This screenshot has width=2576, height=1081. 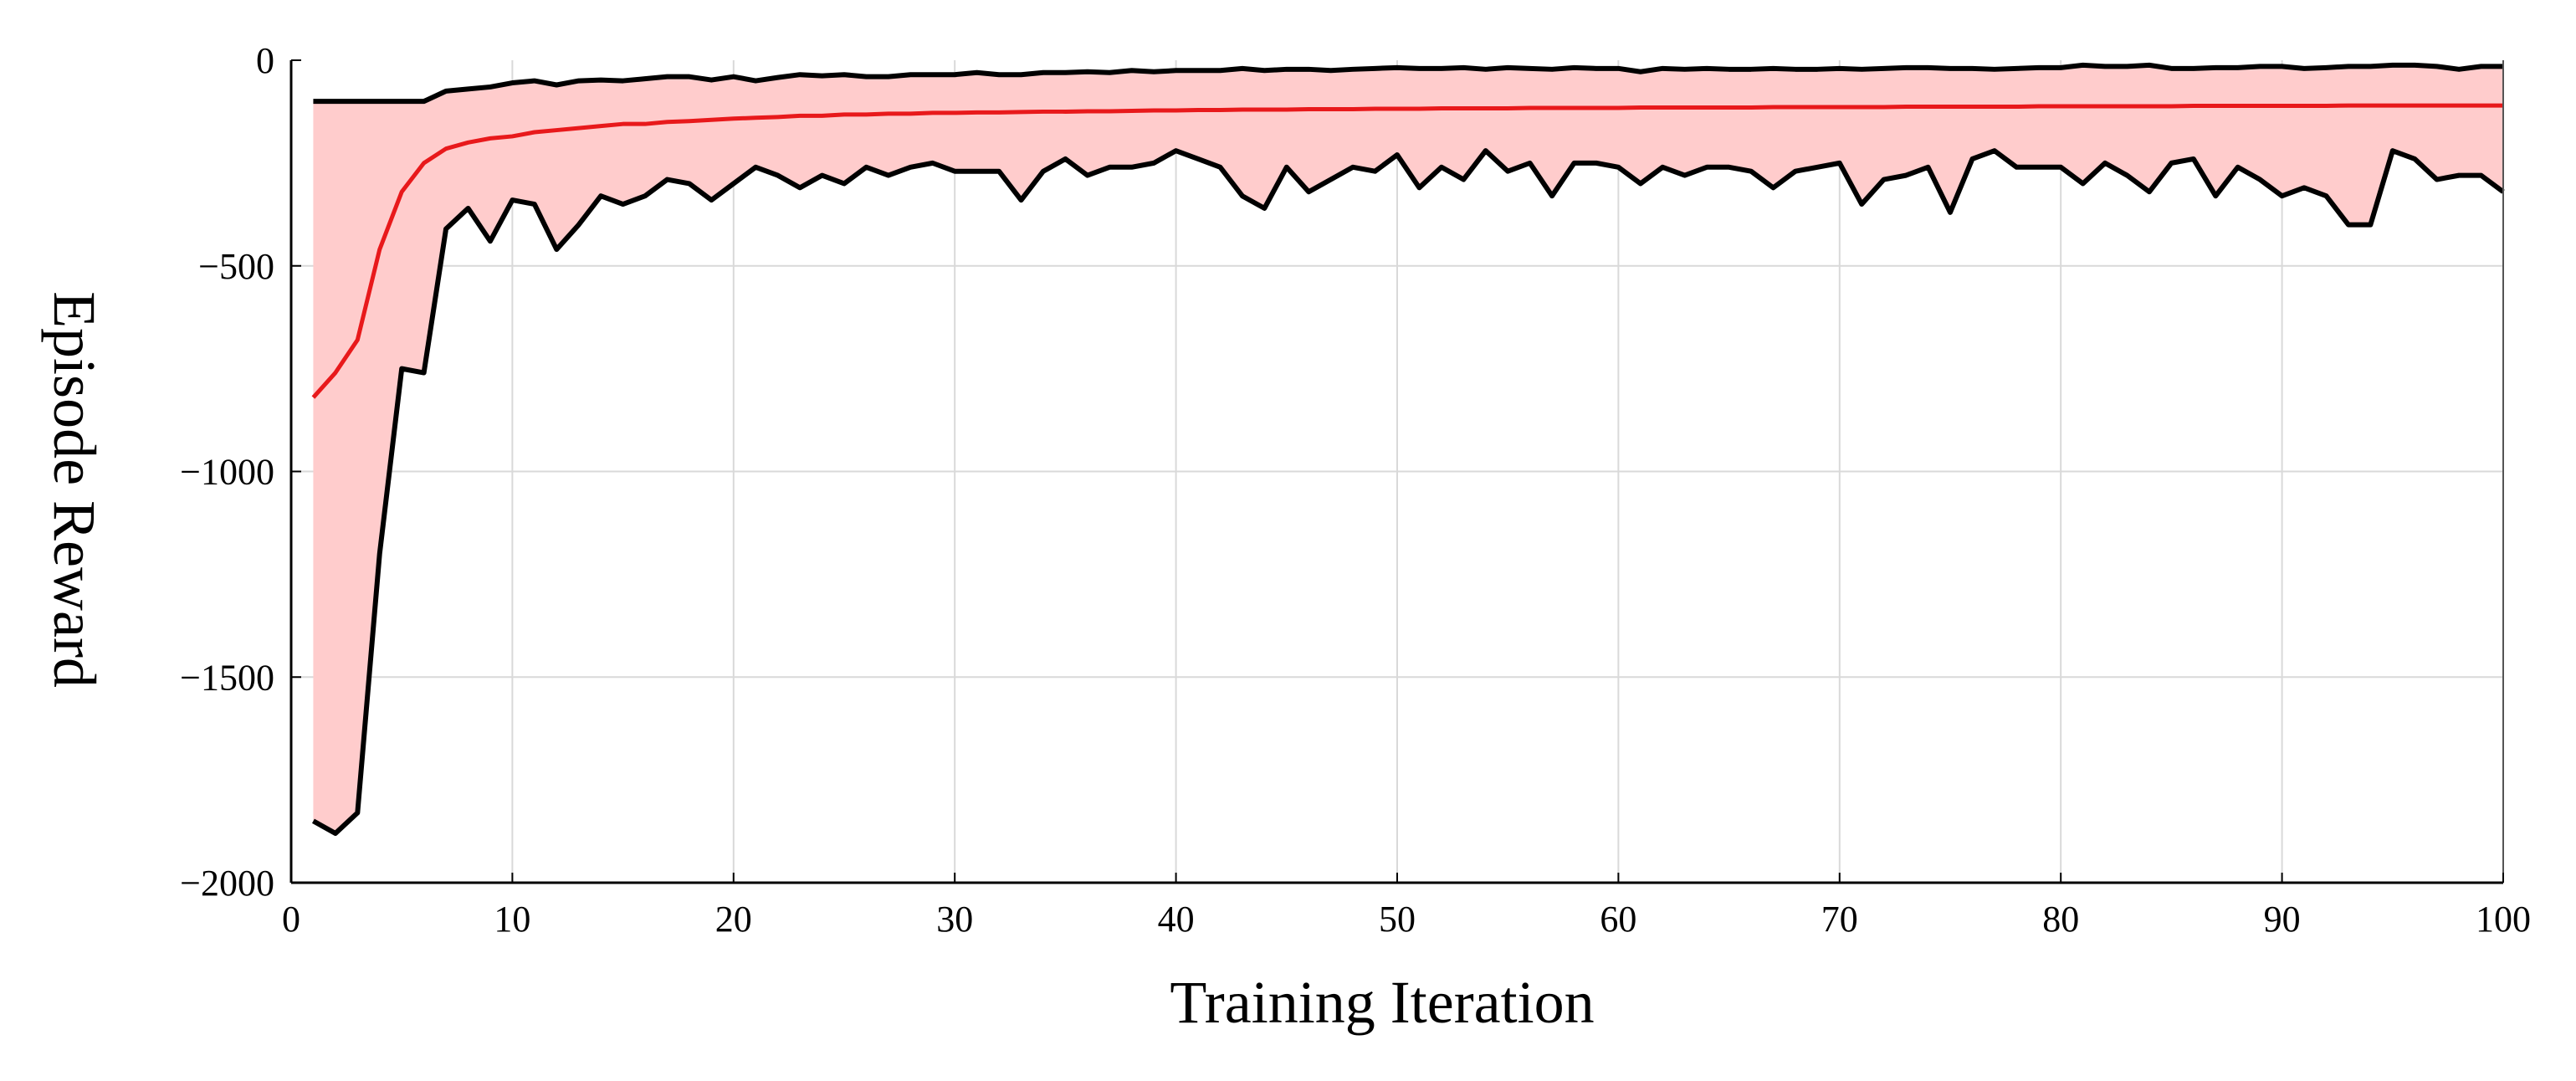 I want to click on y-tick-label: −2000, so click(x=227, y=883).